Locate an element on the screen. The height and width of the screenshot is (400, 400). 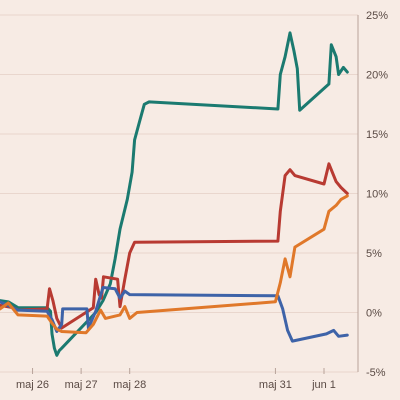
y-tick-label: 25% is located at coordinates (377, 16).